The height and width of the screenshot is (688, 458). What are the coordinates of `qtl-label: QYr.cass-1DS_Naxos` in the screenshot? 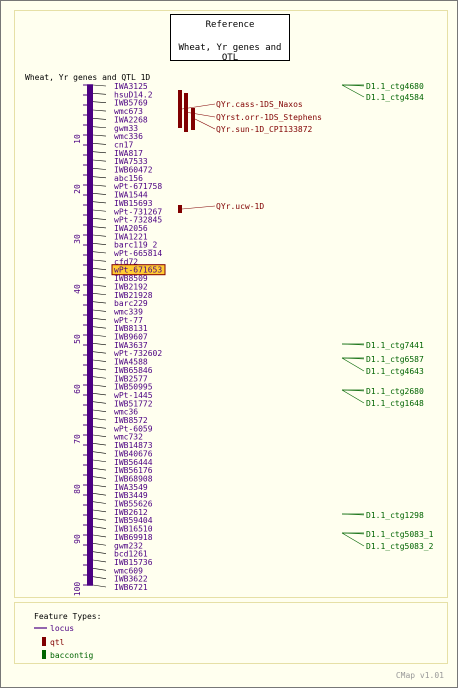 It's located at (259, 104).